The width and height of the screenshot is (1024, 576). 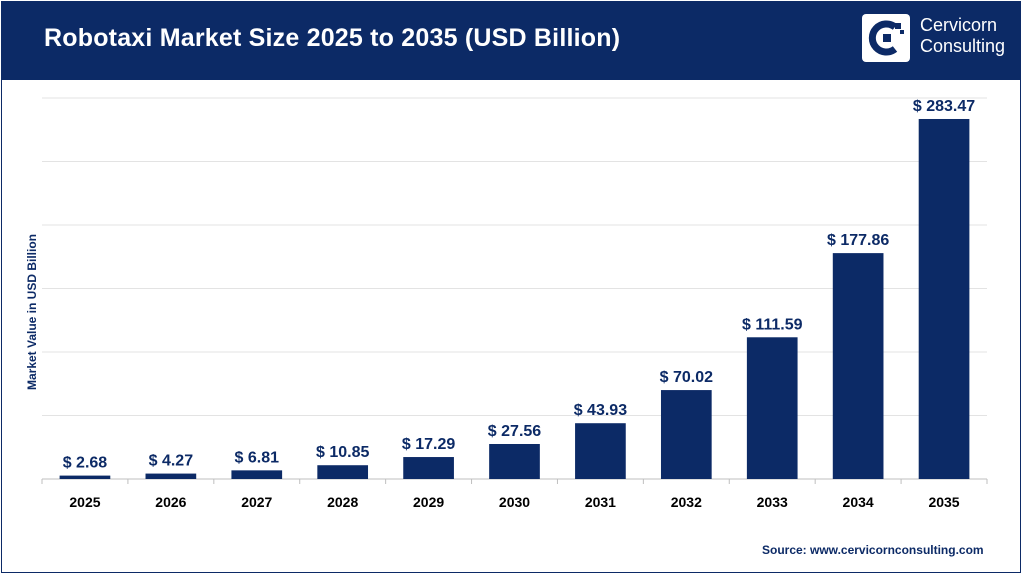 I want to click on data-label-2033: $ 111.59, so click(x=772, y=324).